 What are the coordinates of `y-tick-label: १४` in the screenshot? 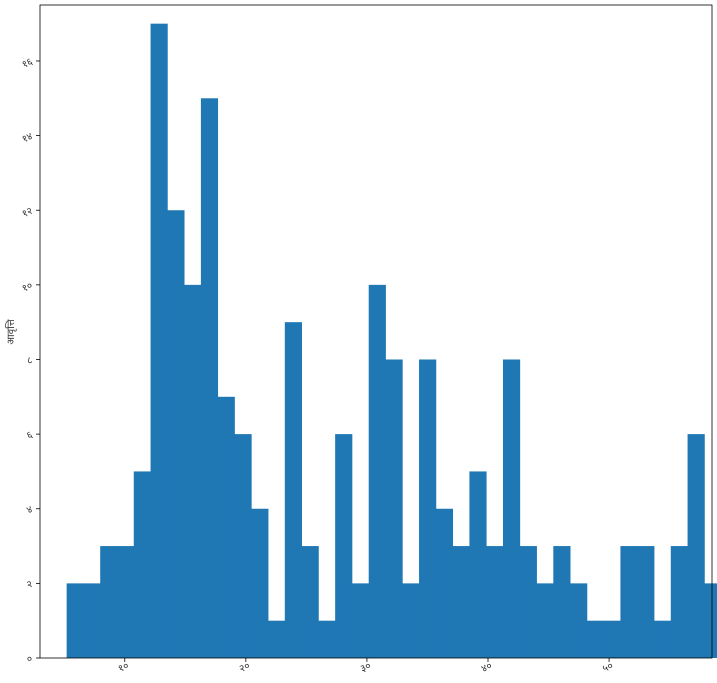 It's located at (27, 138).